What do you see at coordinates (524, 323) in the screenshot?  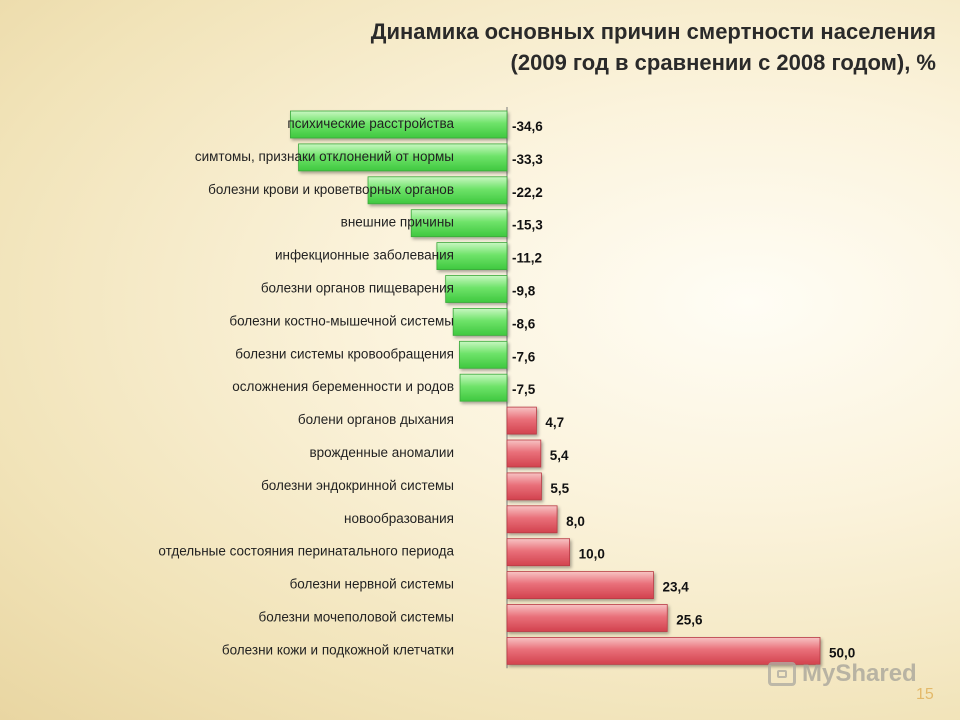 I see `value-label: -8,6` at bounding box center [524, 323].